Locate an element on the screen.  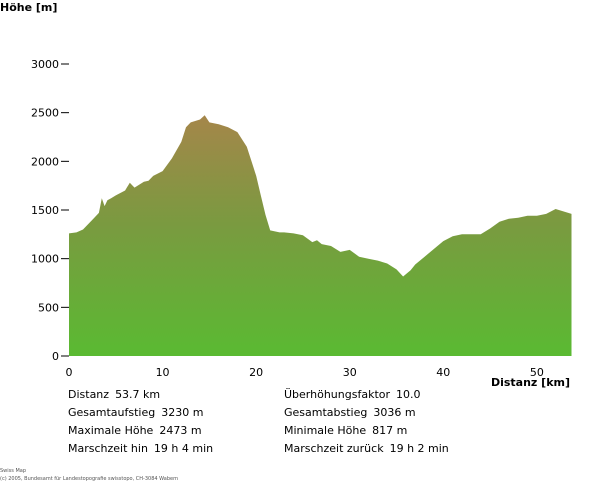
stat-min-height-label: Minimale Höhe is located at coordinates (325, 430).